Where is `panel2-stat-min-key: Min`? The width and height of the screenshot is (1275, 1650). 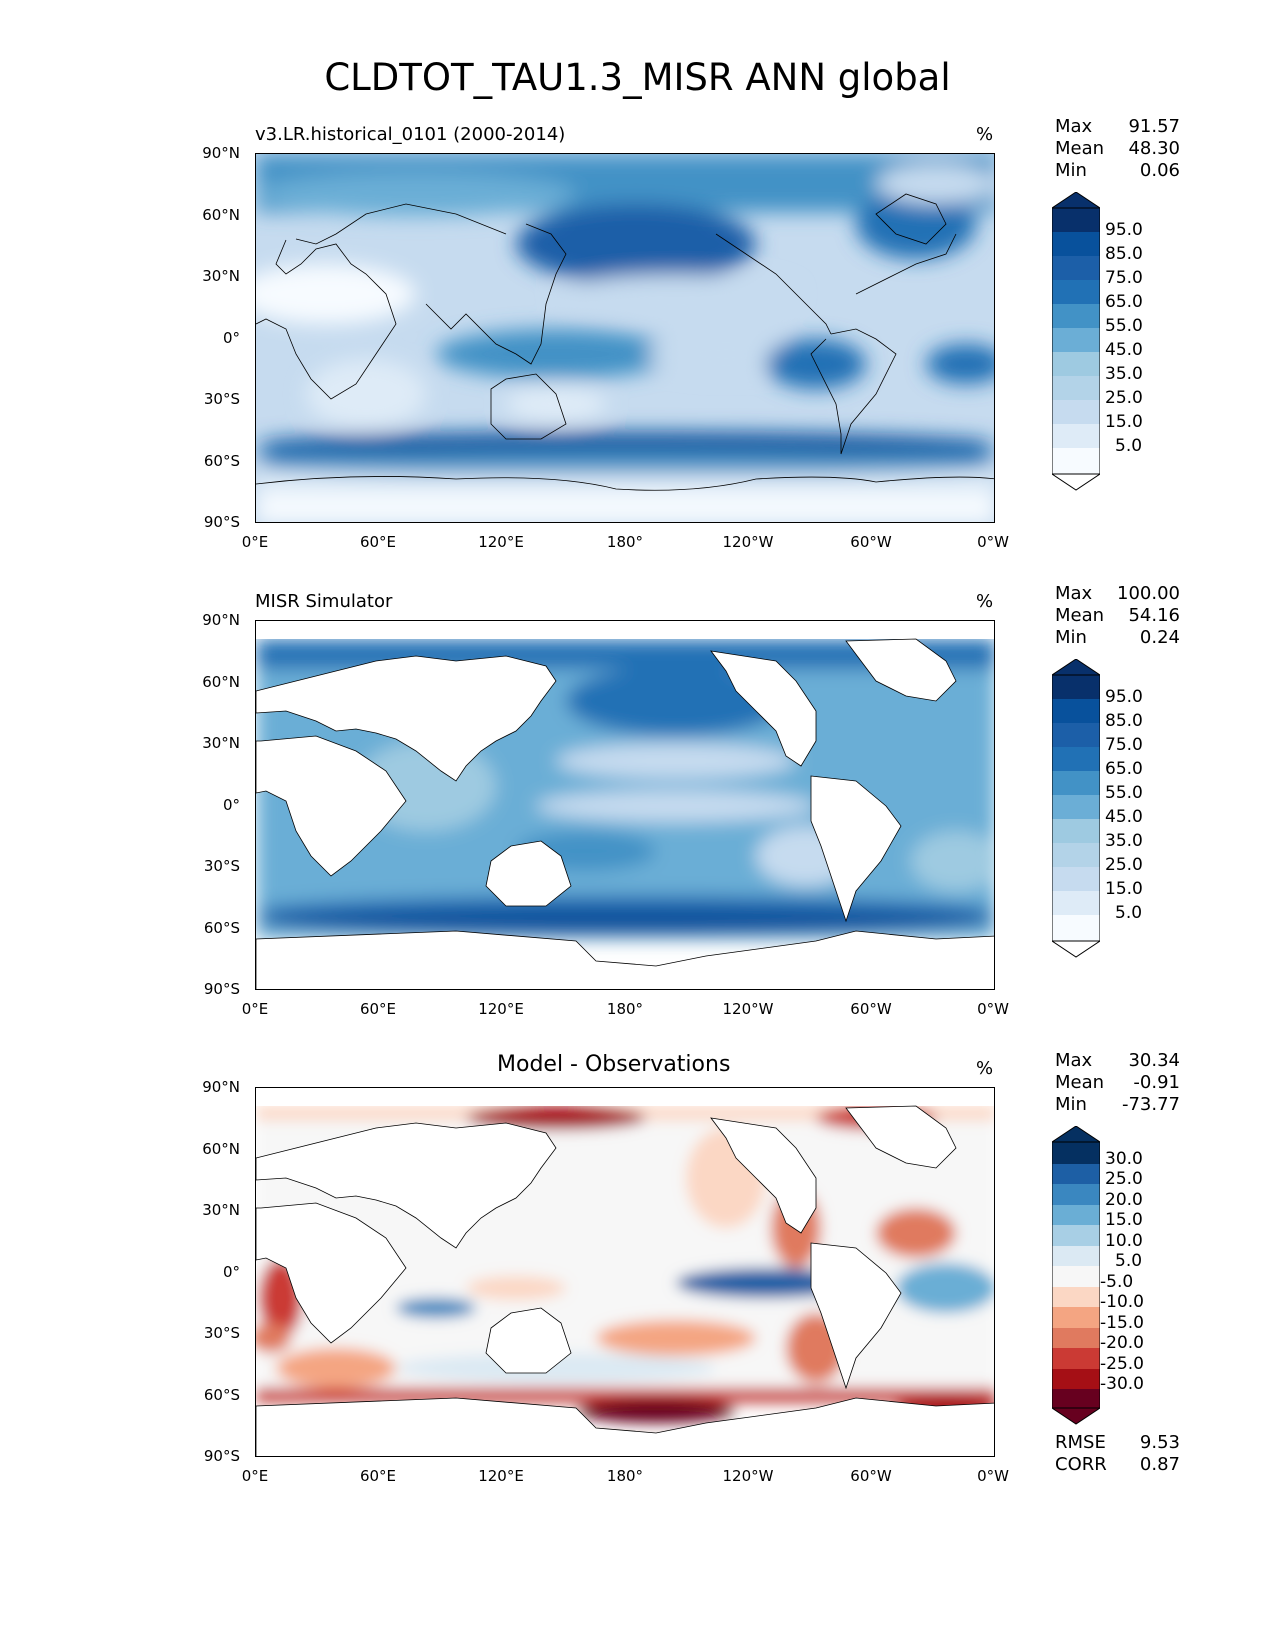
panel2-stat-min-key: Min is located at coordinates (1071, 637).